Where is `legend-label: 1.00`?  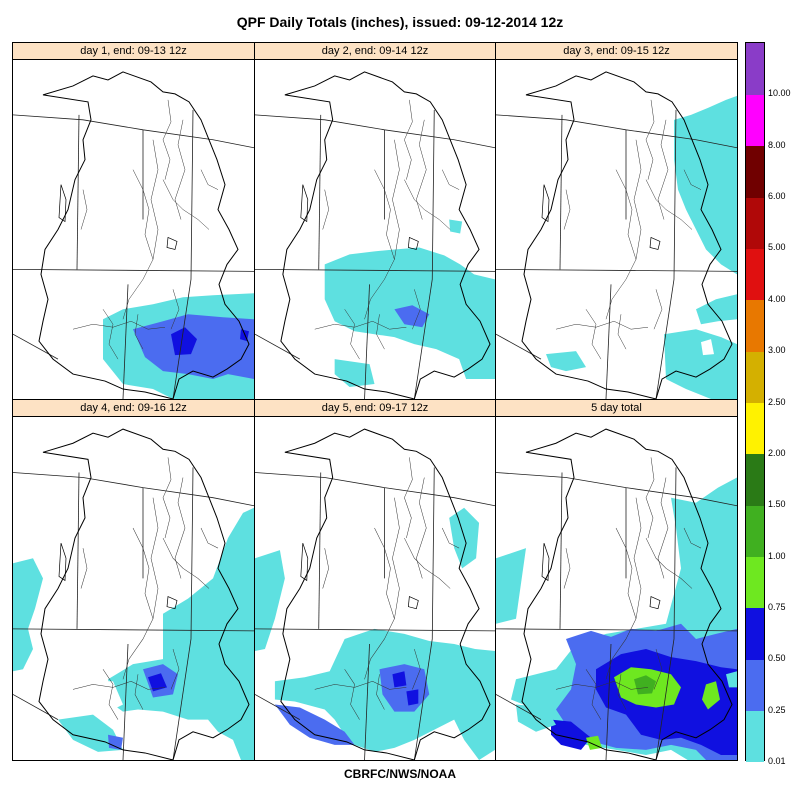
legend-label: 1.00 is located at coordinates (777, 555).